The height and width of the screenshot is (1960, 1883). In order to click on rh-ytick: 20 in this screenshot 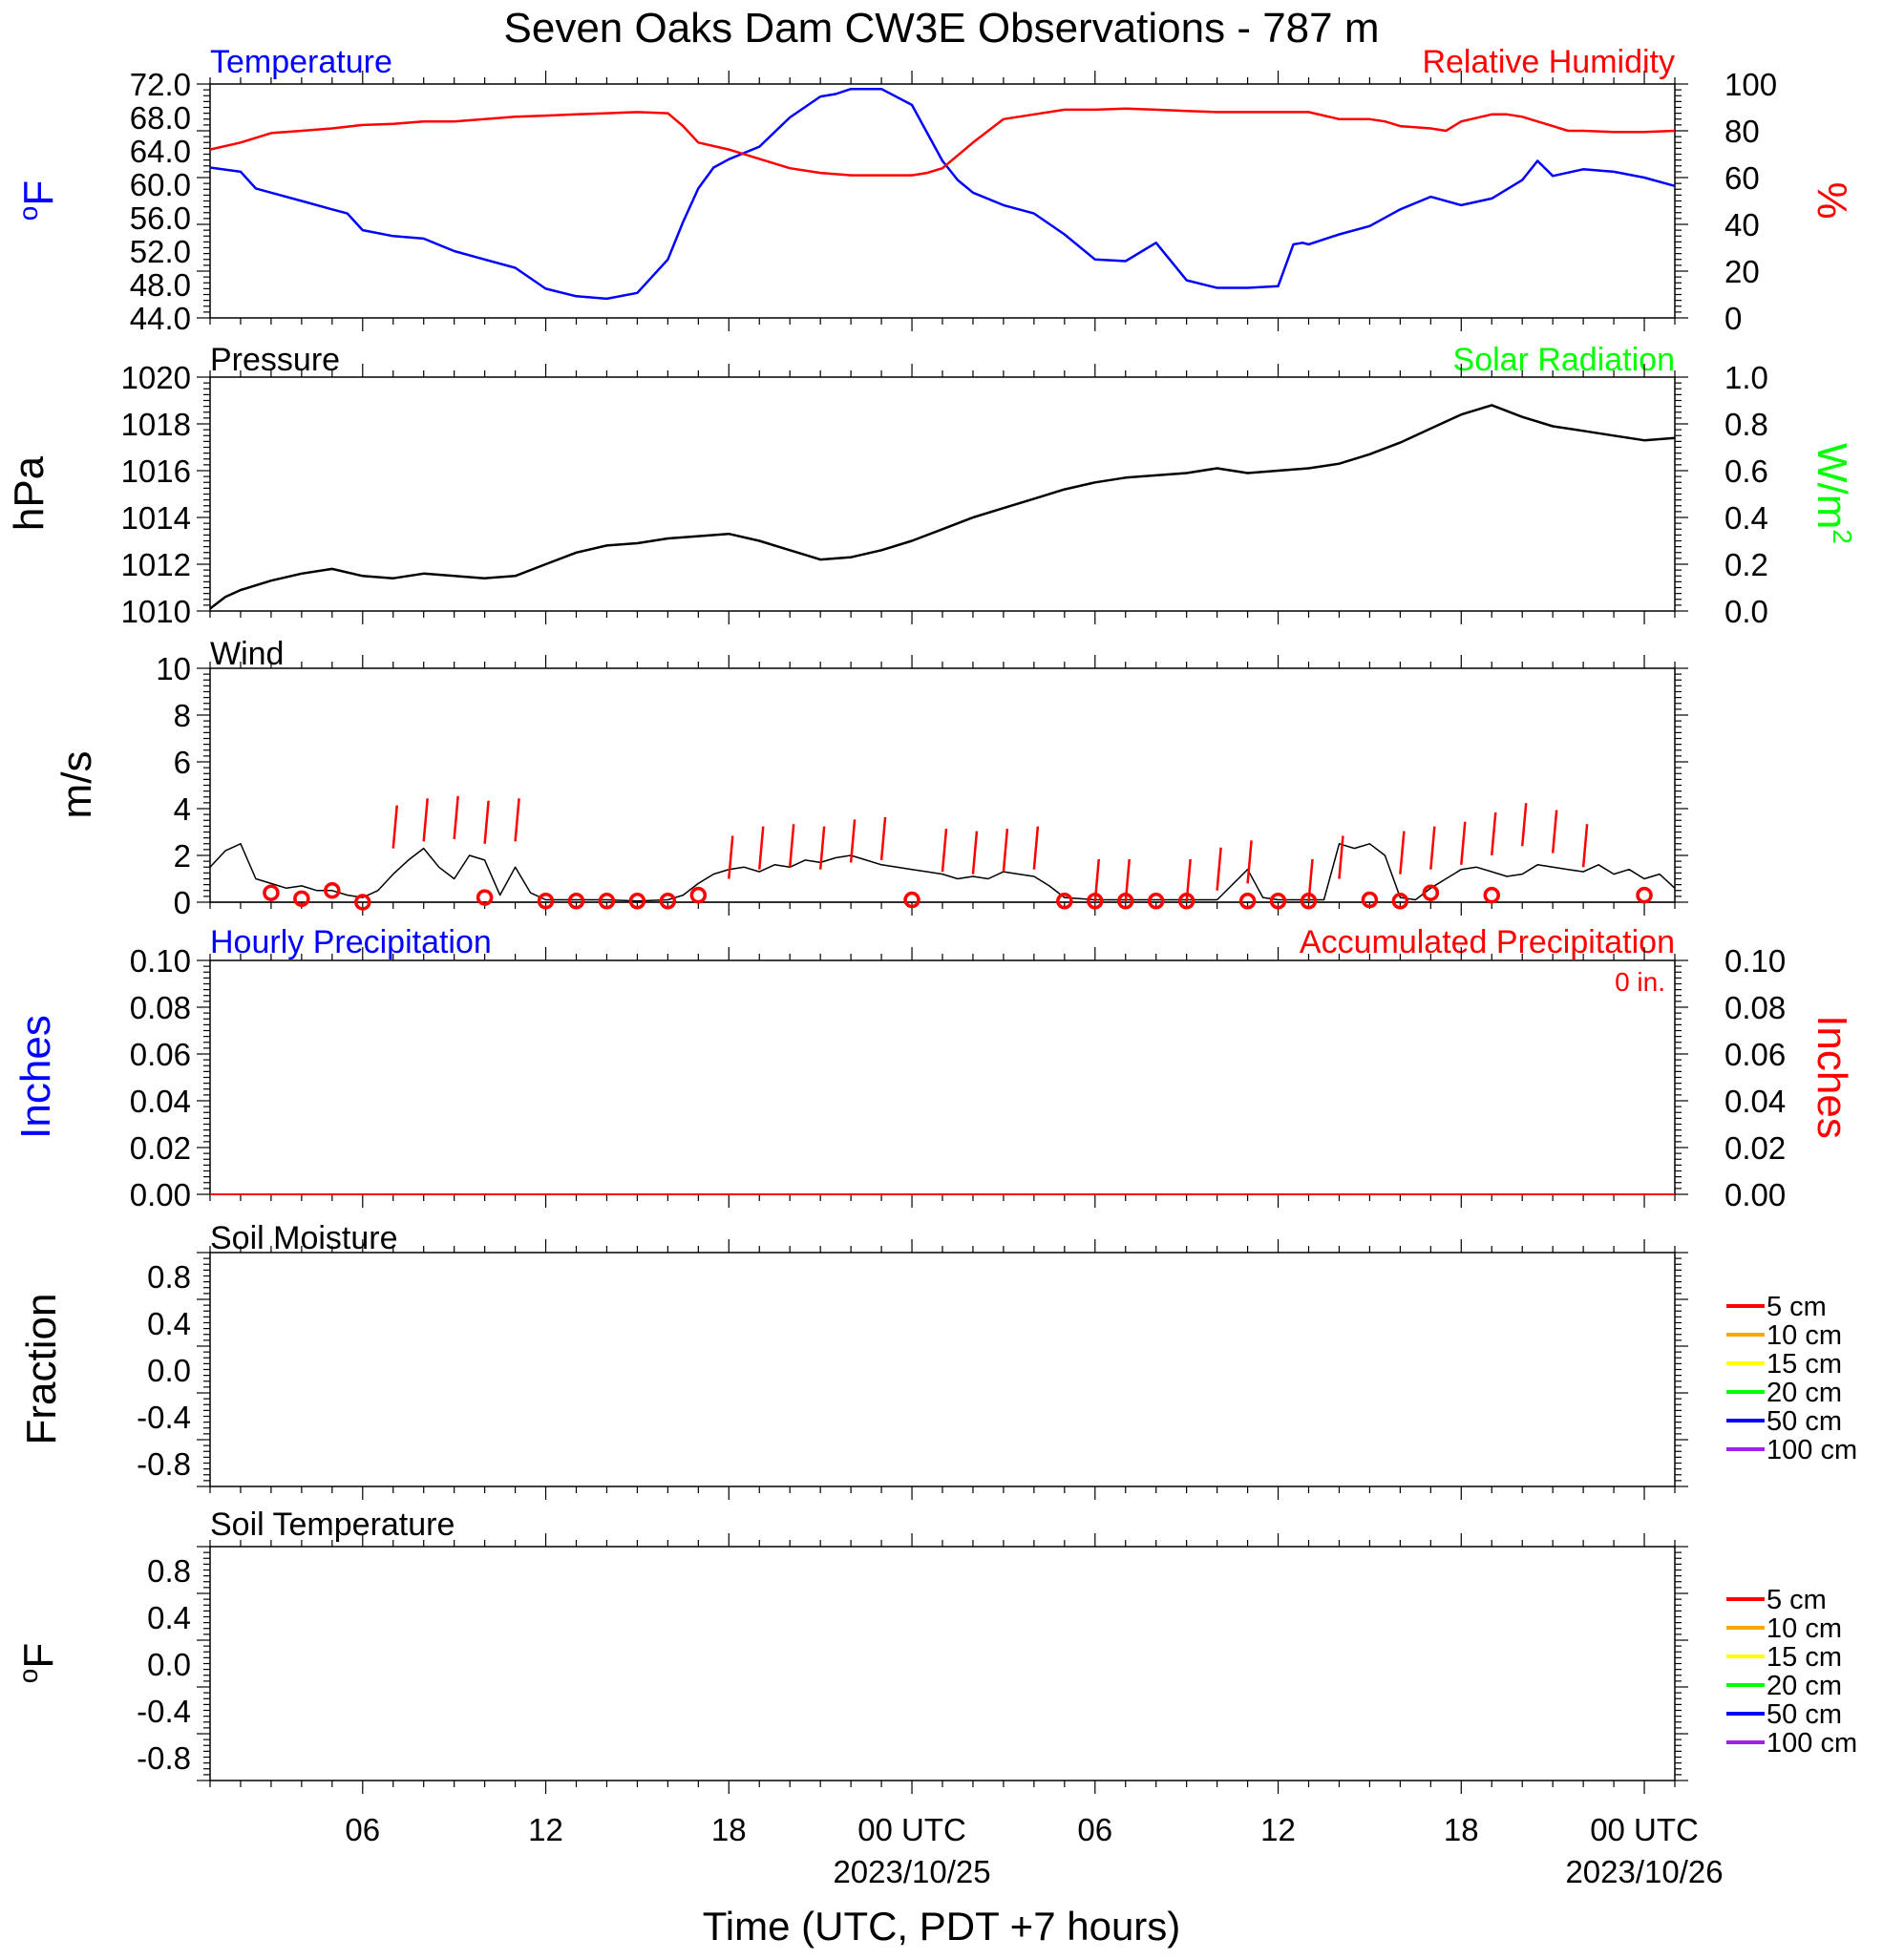, I will do `click(1742, 271)`.